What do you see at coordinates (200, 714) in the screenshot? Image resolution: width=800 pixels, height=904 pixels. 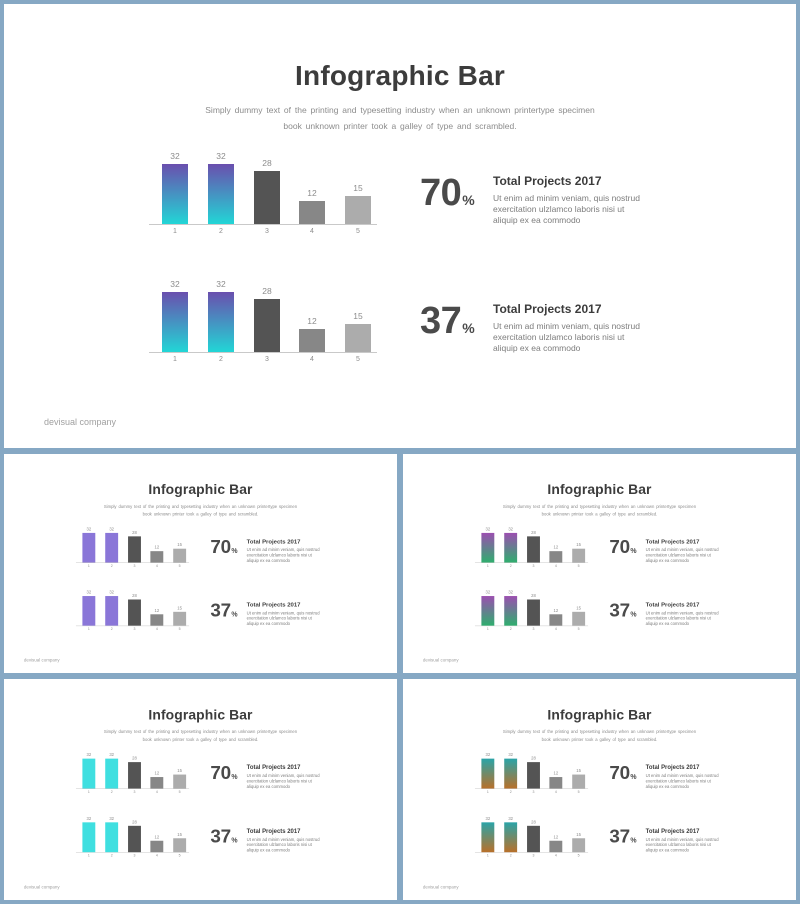 I see `slide-title: Infographic Bar` at bounding box center [200, 714].